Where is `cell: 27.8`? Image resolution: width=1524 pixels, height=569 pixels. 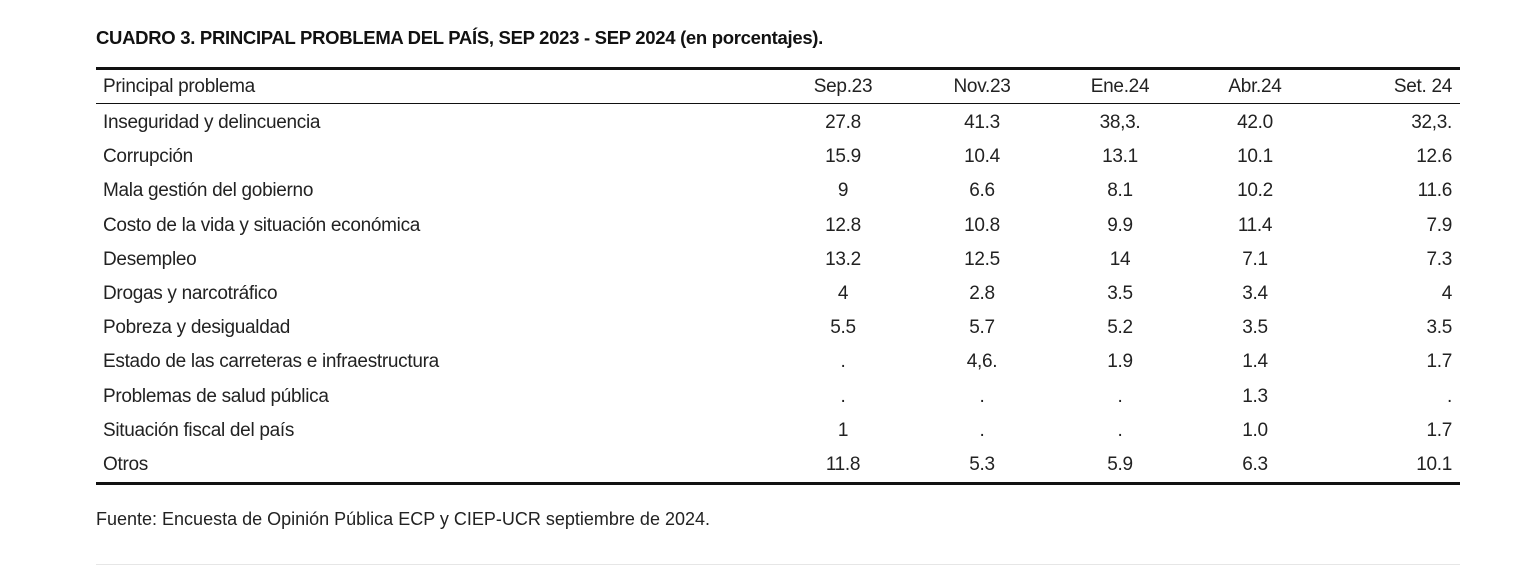 cell: 27.8 is located at coordinates (843, 122).